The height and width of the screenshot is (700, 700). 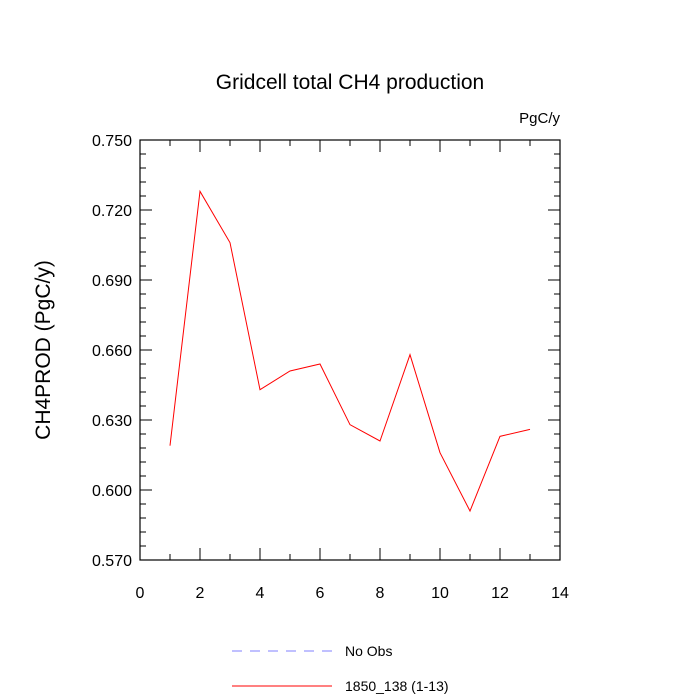 What do you see at coordinates (380, 593) in the screenshot?
I see `x-tick-label: 8` at bounding box center [380, 593].